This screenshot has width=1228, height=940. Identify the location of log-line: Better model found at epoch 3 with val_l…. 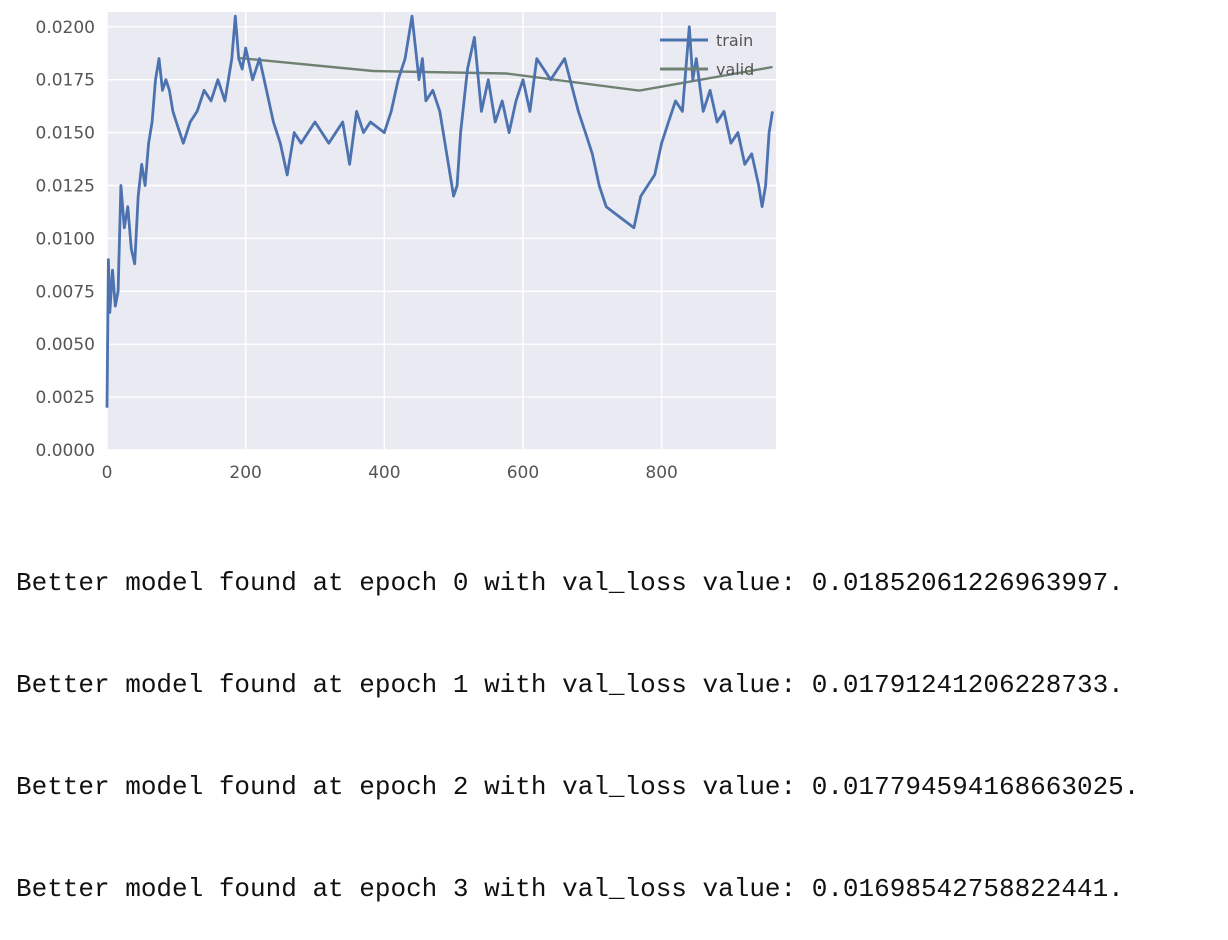
(570, 889).